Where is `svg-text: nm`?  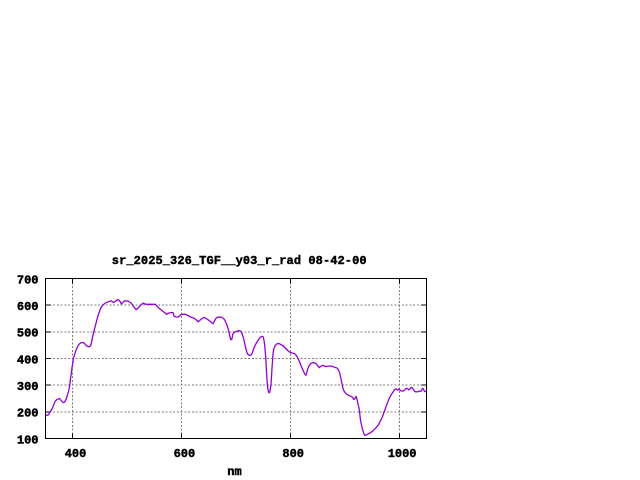
svg-text: nm is located at coordinates (234, 472).